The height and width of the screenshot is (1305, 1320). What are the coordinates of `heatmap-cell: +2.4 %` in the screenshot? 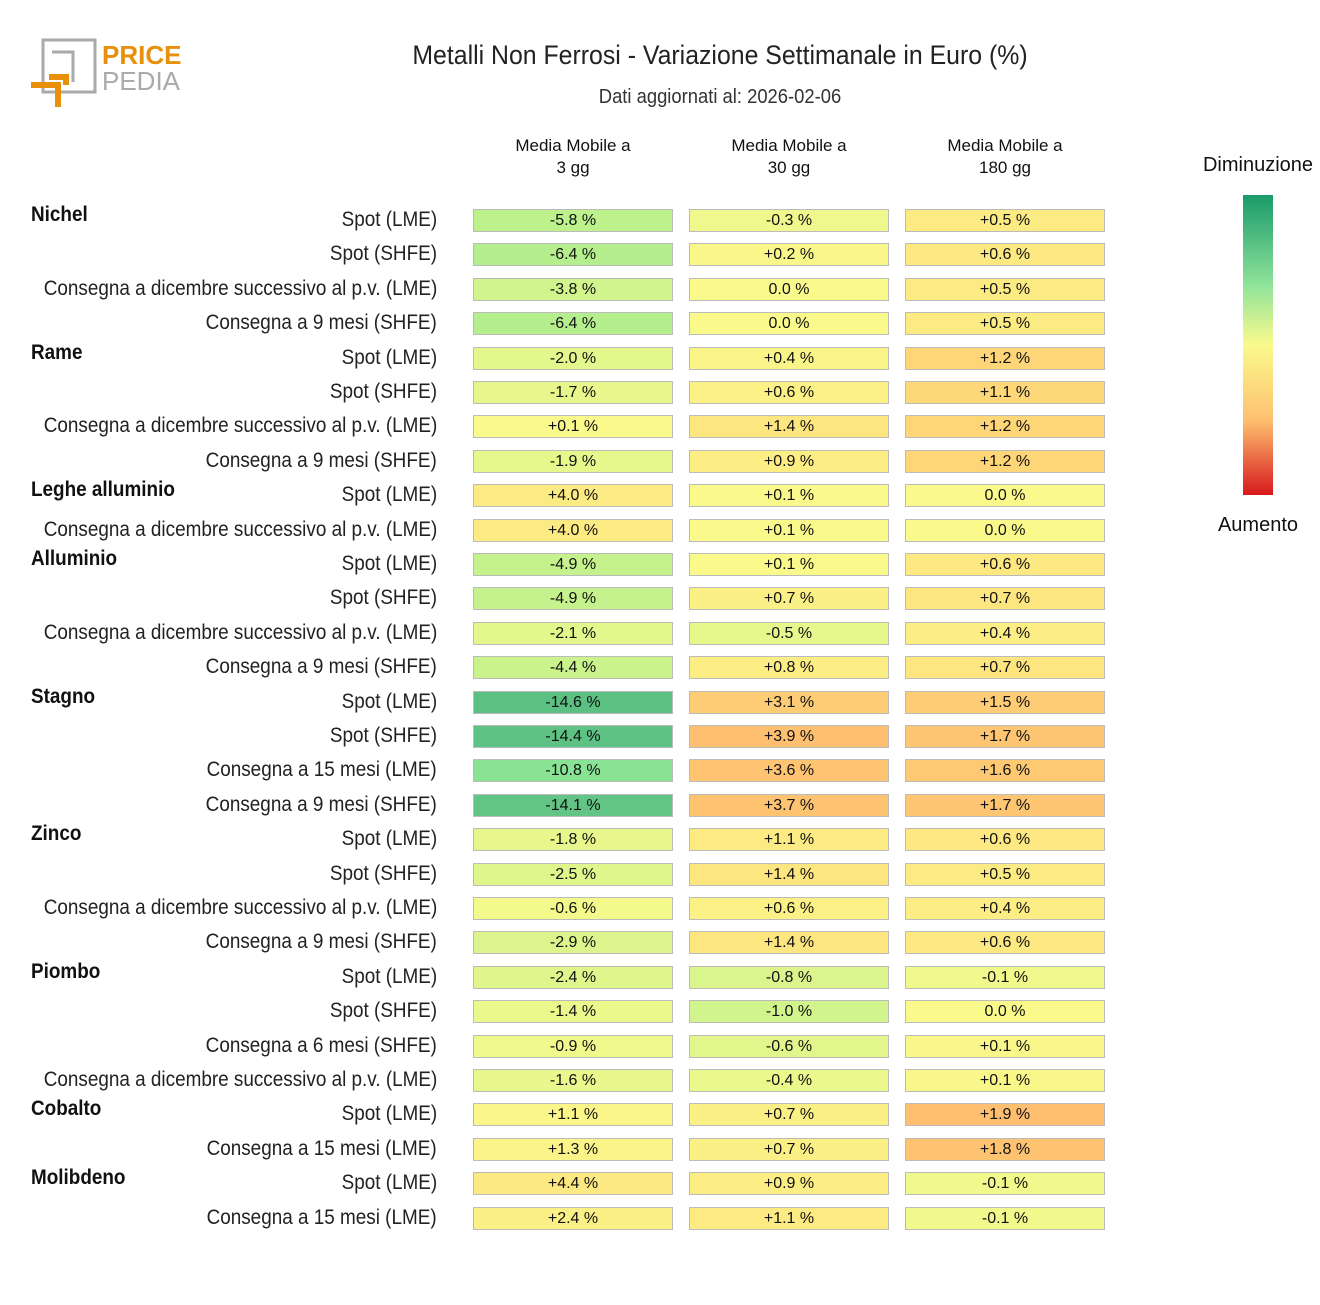 It's located at (573, 1218).